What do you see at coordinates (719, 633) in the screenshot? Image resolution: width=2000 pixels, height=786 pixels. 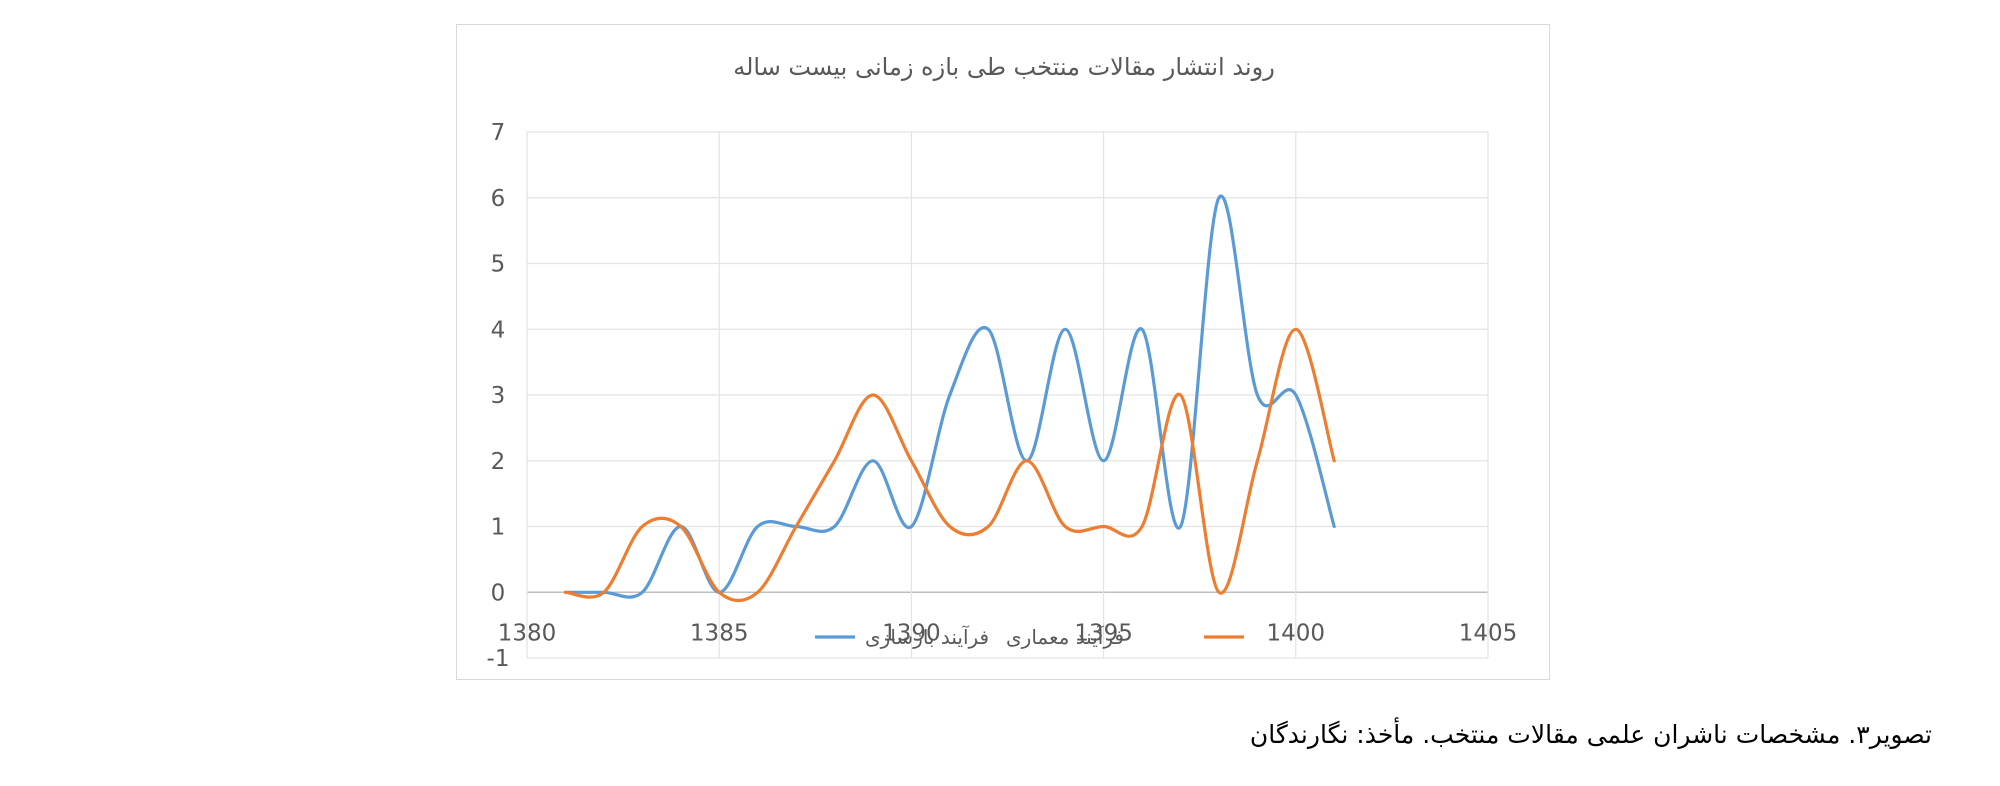 I see `x-tick-label: 1385` at bounding box center [719, 633].